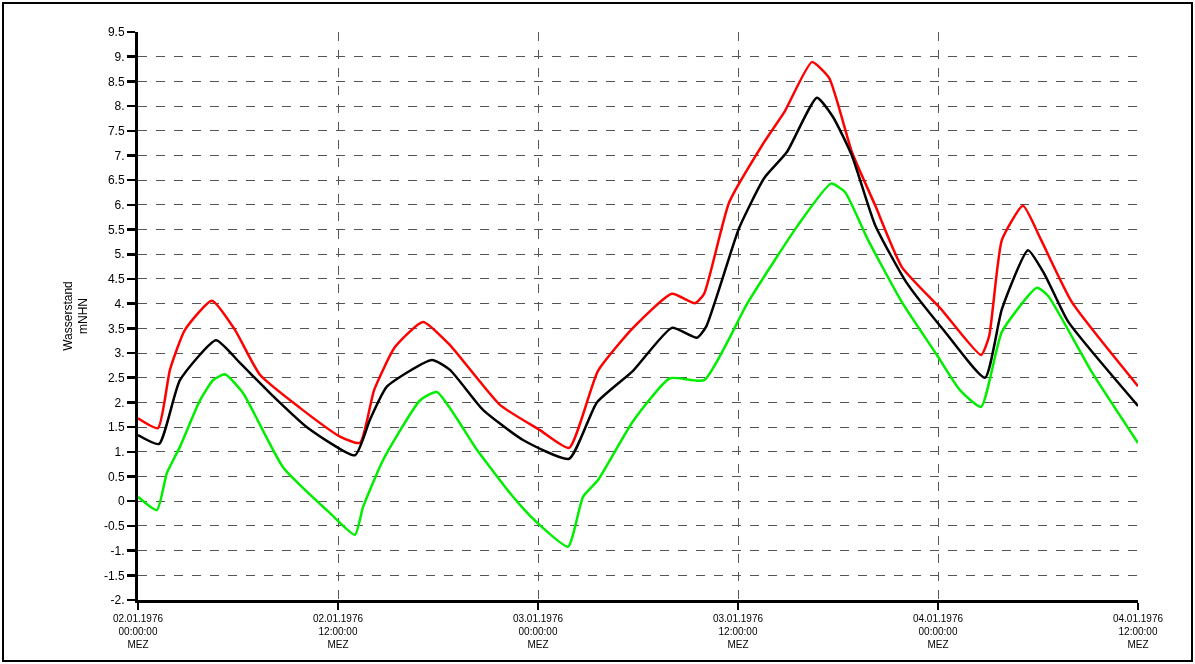 The height and width of the screenshot is (664, 1195). What do you see at coordinates (116, 328) in the screenshot?
I see `y-tick-label: 3.5` at bounding box center [116, 328].